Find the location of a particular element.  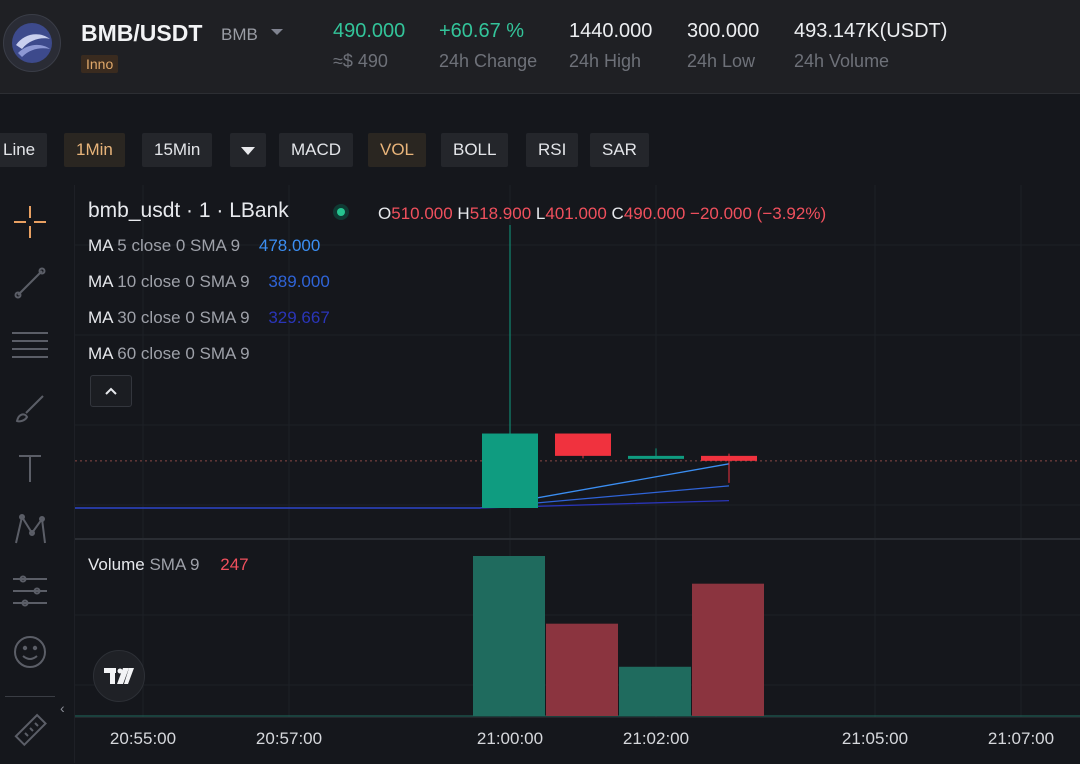

low-value: 401.000 is located at coordinates (576, 213).